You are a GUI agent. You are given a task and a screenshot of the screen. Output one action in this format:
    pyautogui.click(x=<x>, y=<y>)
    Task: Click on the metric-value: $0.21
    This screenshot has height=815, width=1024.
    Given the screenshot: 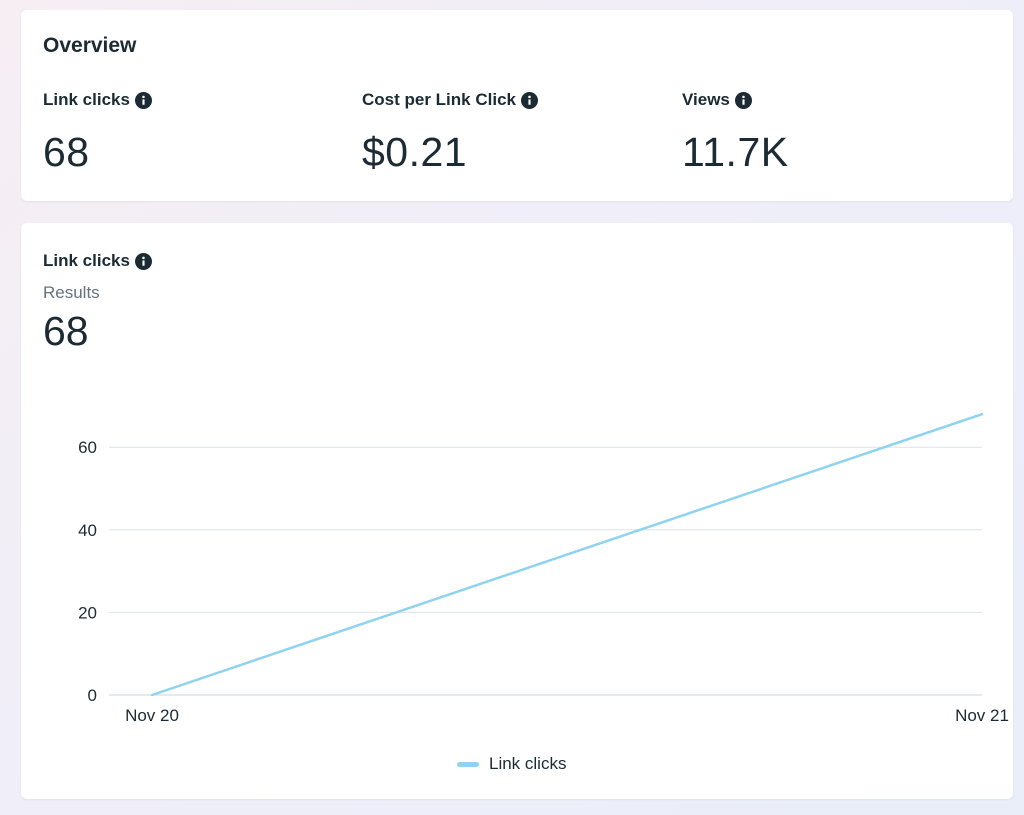 What is the action you would take?
    pyautogui.click(x=415, y=152)
    